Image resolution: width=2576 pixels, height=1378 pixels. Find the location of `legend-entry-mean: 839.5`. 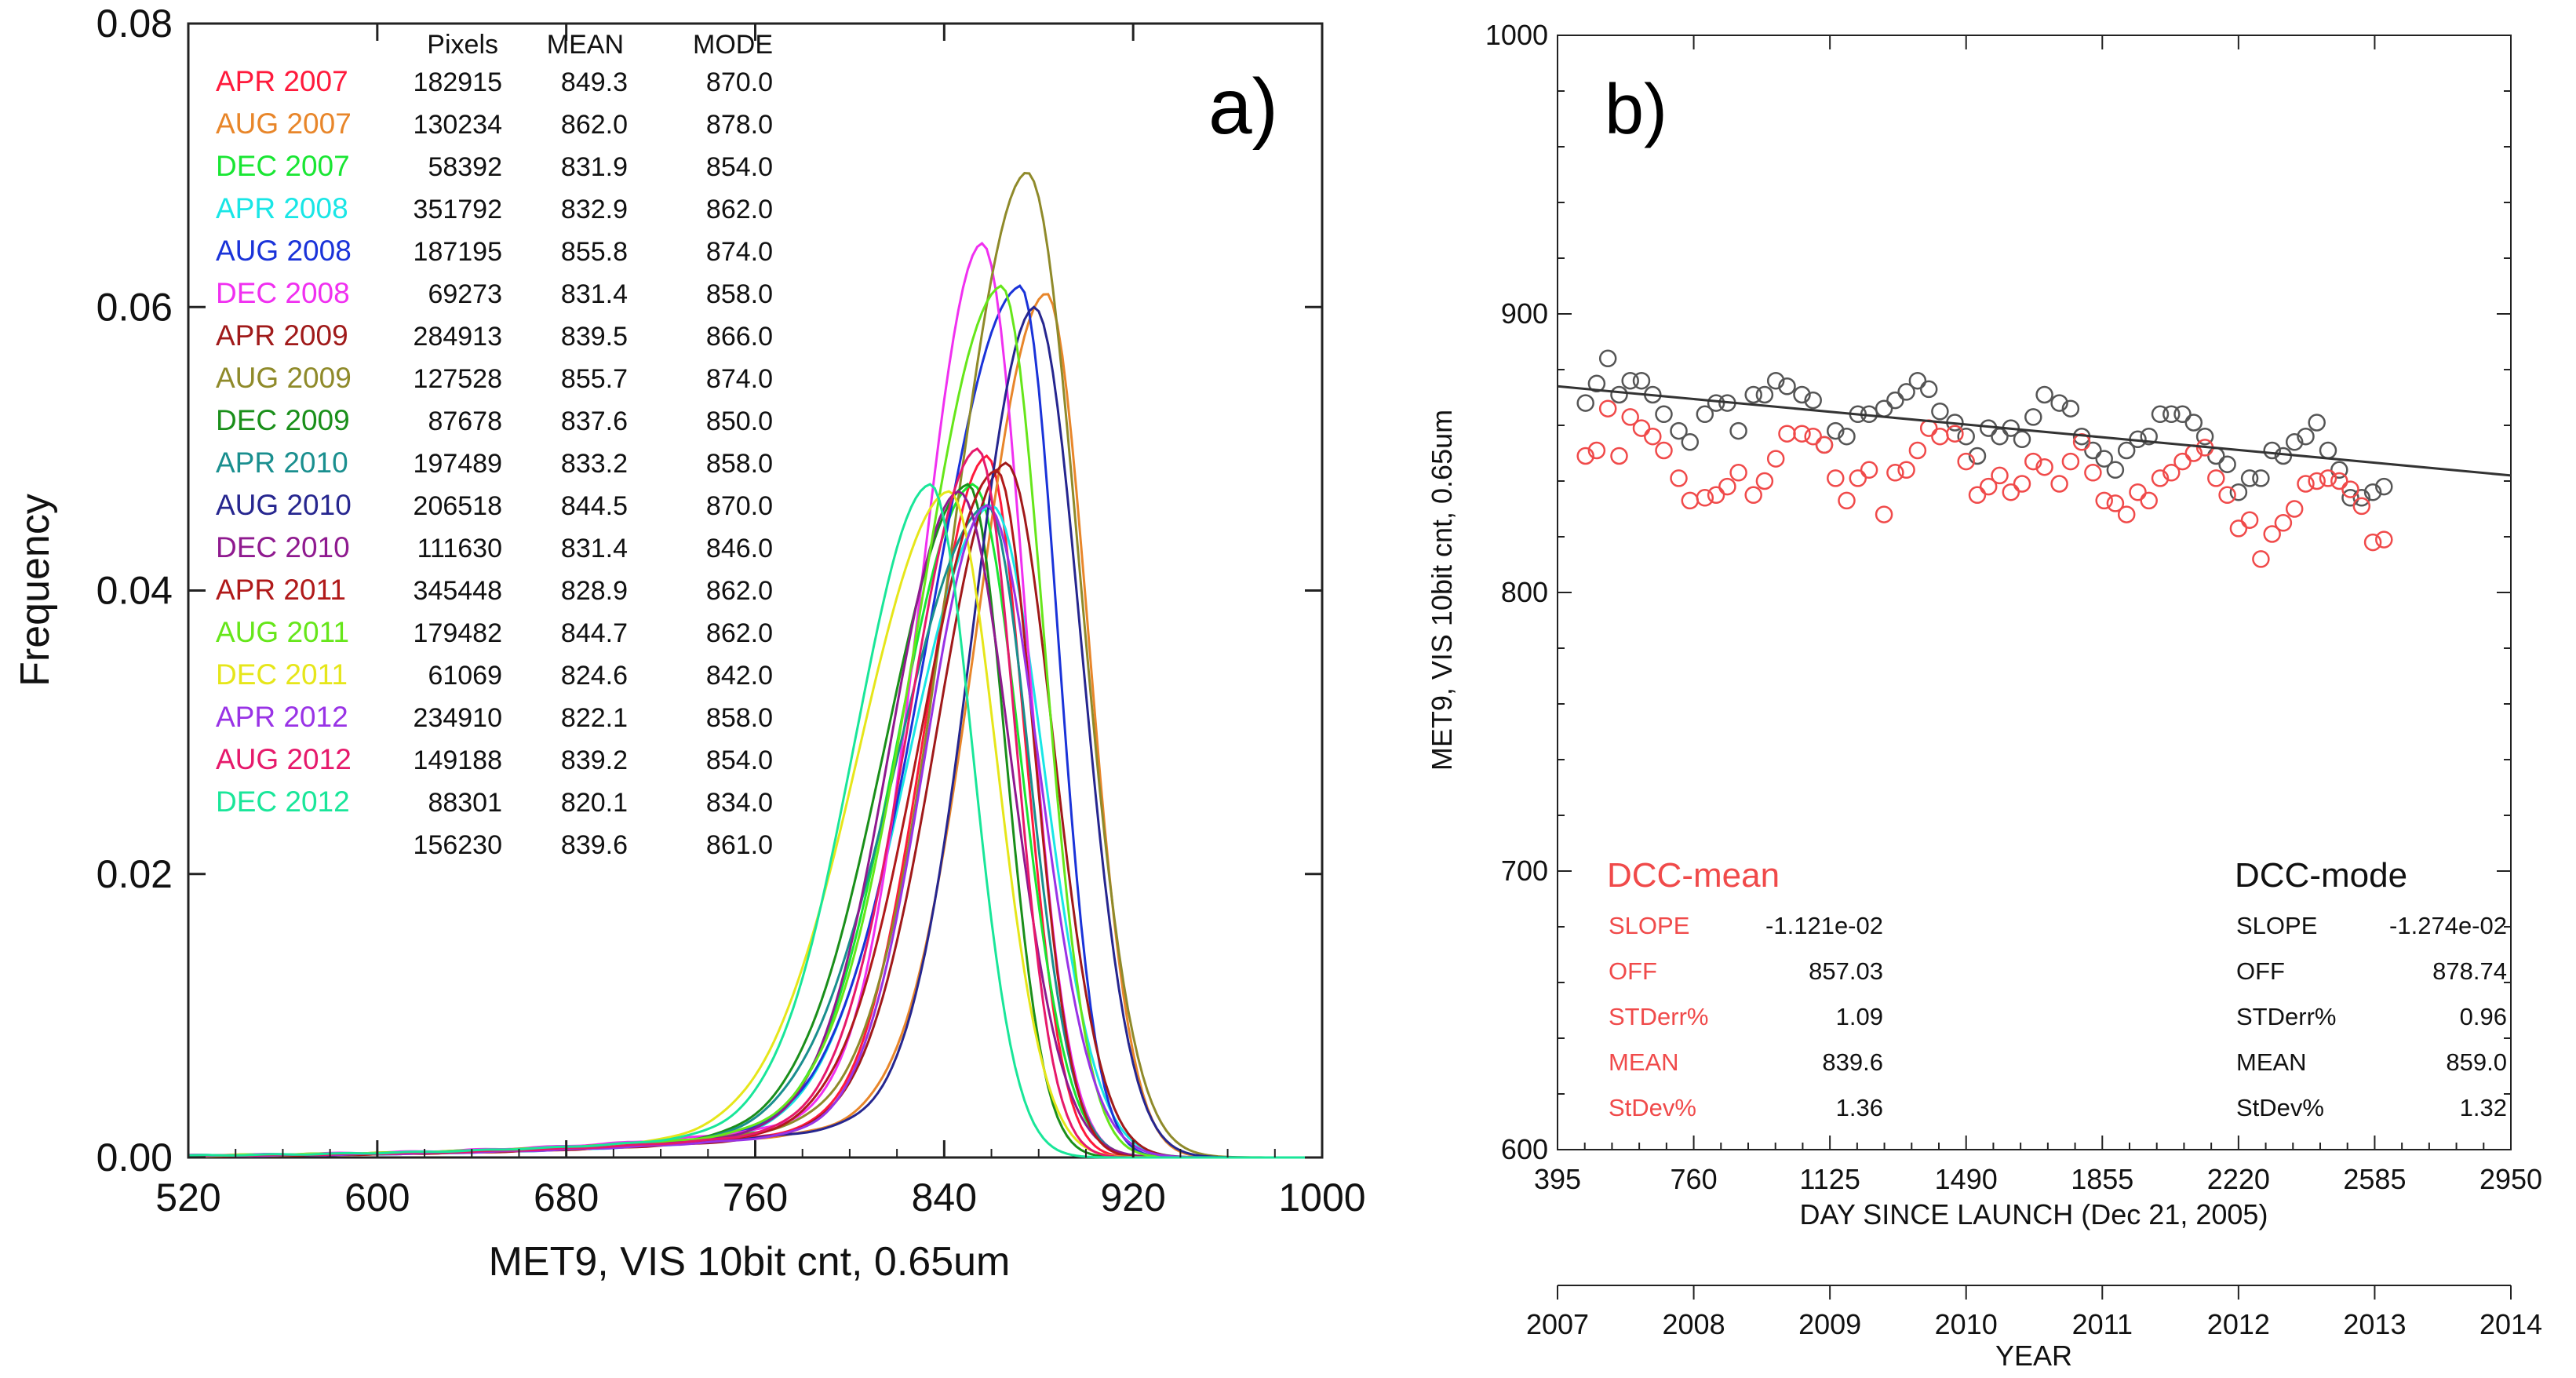

legend-entry-mean: 839.5 is located at coordinates (594, 337).